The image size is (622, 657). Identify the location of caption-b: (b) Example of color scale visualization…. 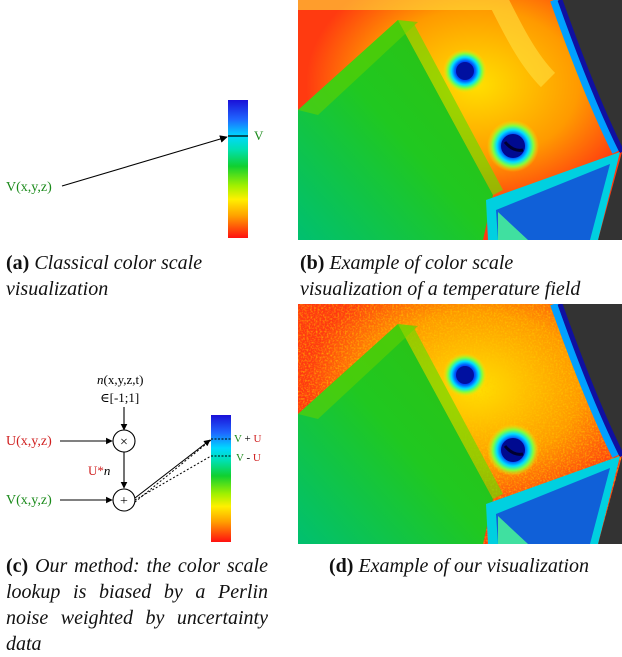
(459, 276).